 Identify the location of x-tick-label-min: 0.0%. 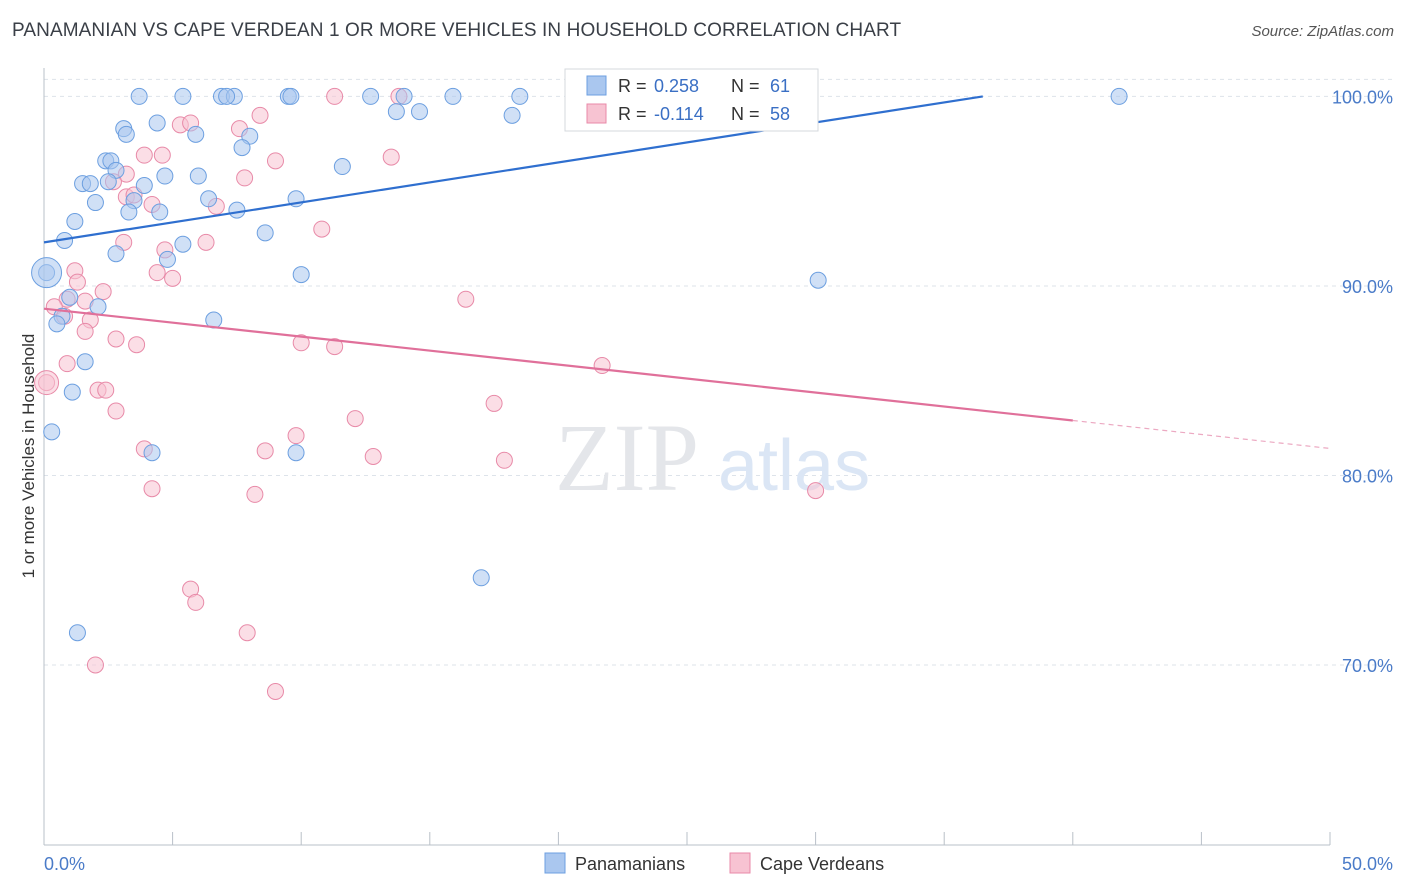
(64, 864).